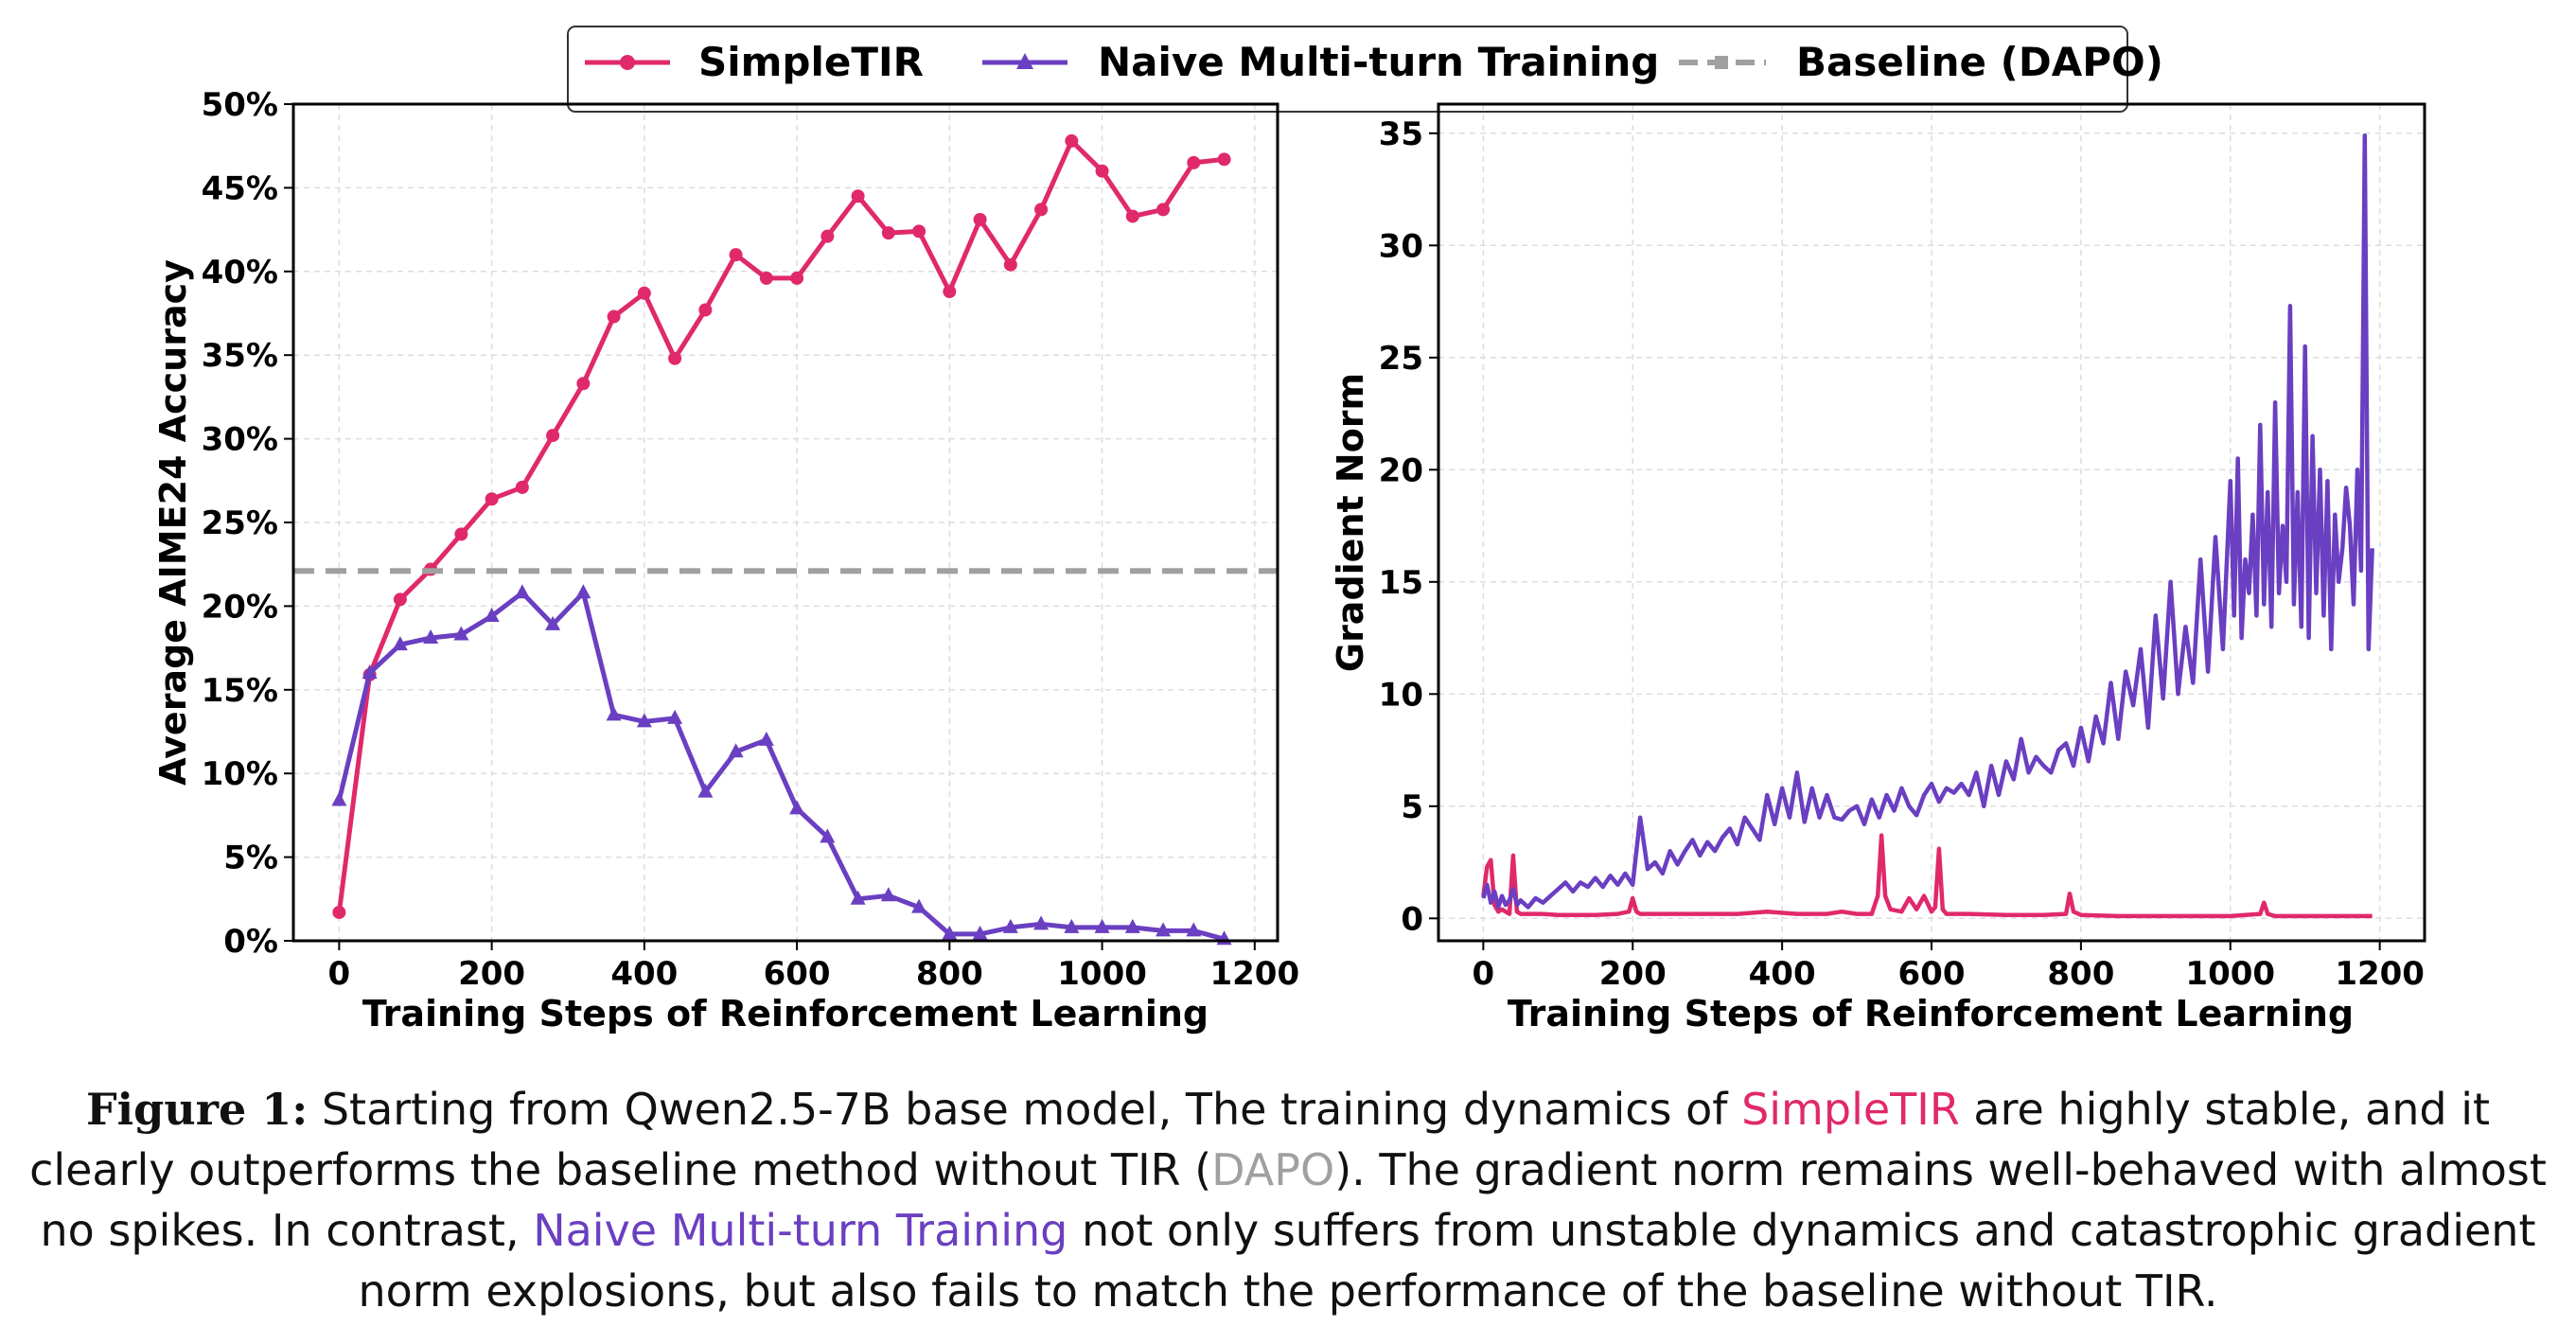  What do you see at coordinates (240, 774) in the screenshot?
I see `accuracy-ytick-label-10: 10%` at bounding box center [240, 774].